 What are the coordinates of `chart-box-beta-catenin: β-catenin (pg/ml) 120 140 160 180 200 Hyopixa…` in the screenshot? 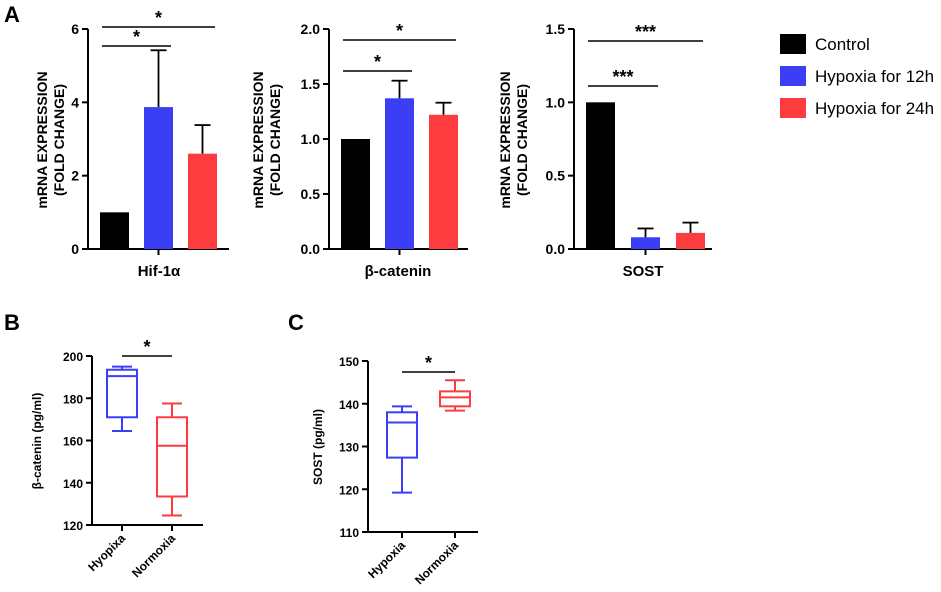 It's located at (116, 458).